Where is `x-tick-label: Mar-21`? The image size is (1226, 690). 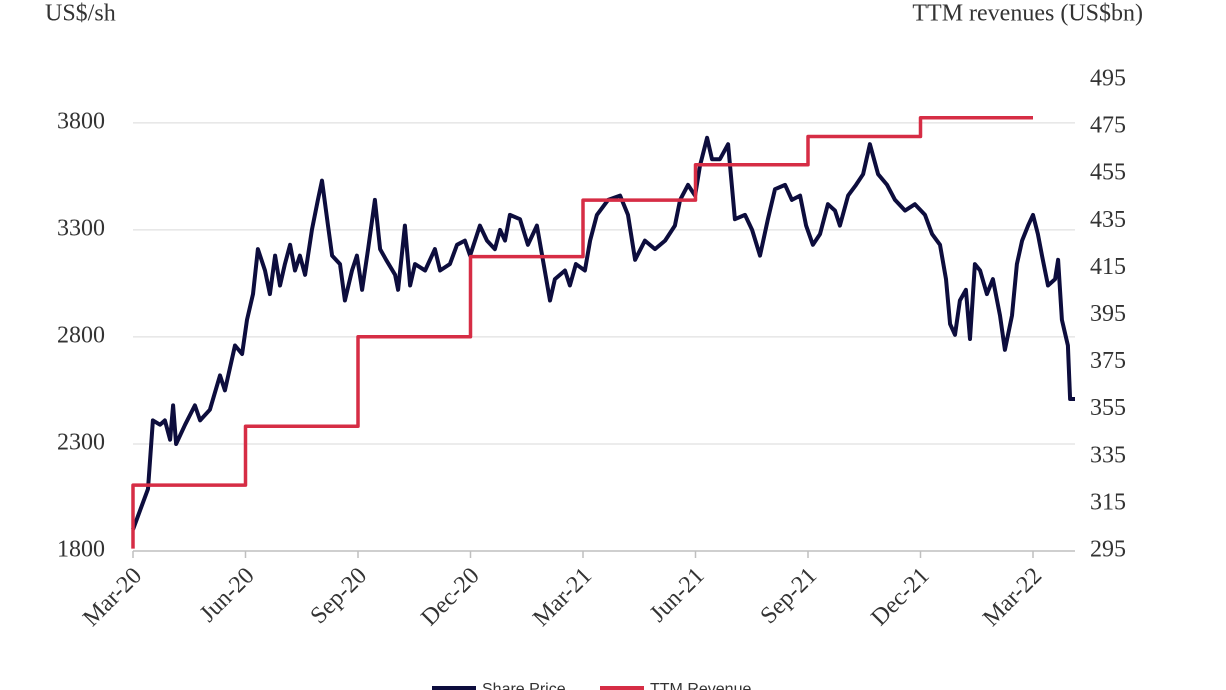
x-tick-label: Mar-21 is located at coordinates (562, 597).